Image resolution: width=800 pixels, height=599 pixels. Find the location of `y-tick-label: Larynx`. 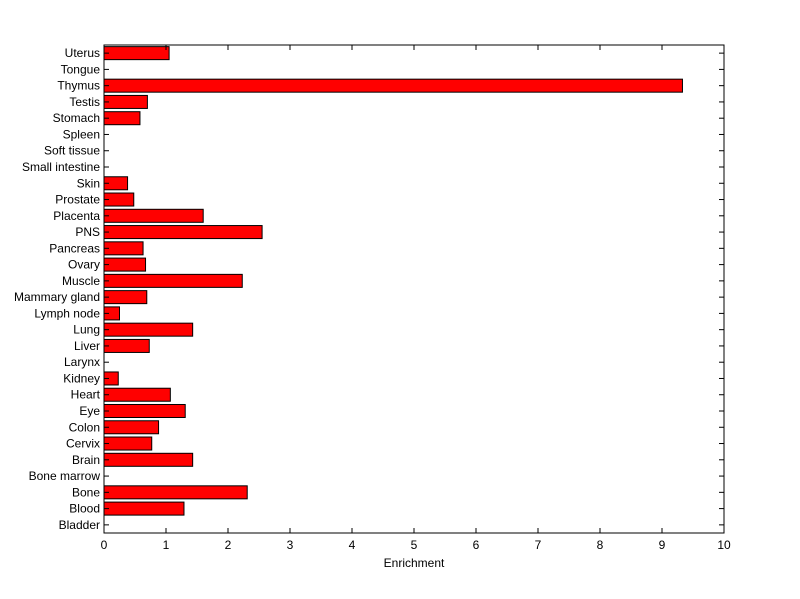

y-tick-label: Larynx is located at coordinates (82, 362).